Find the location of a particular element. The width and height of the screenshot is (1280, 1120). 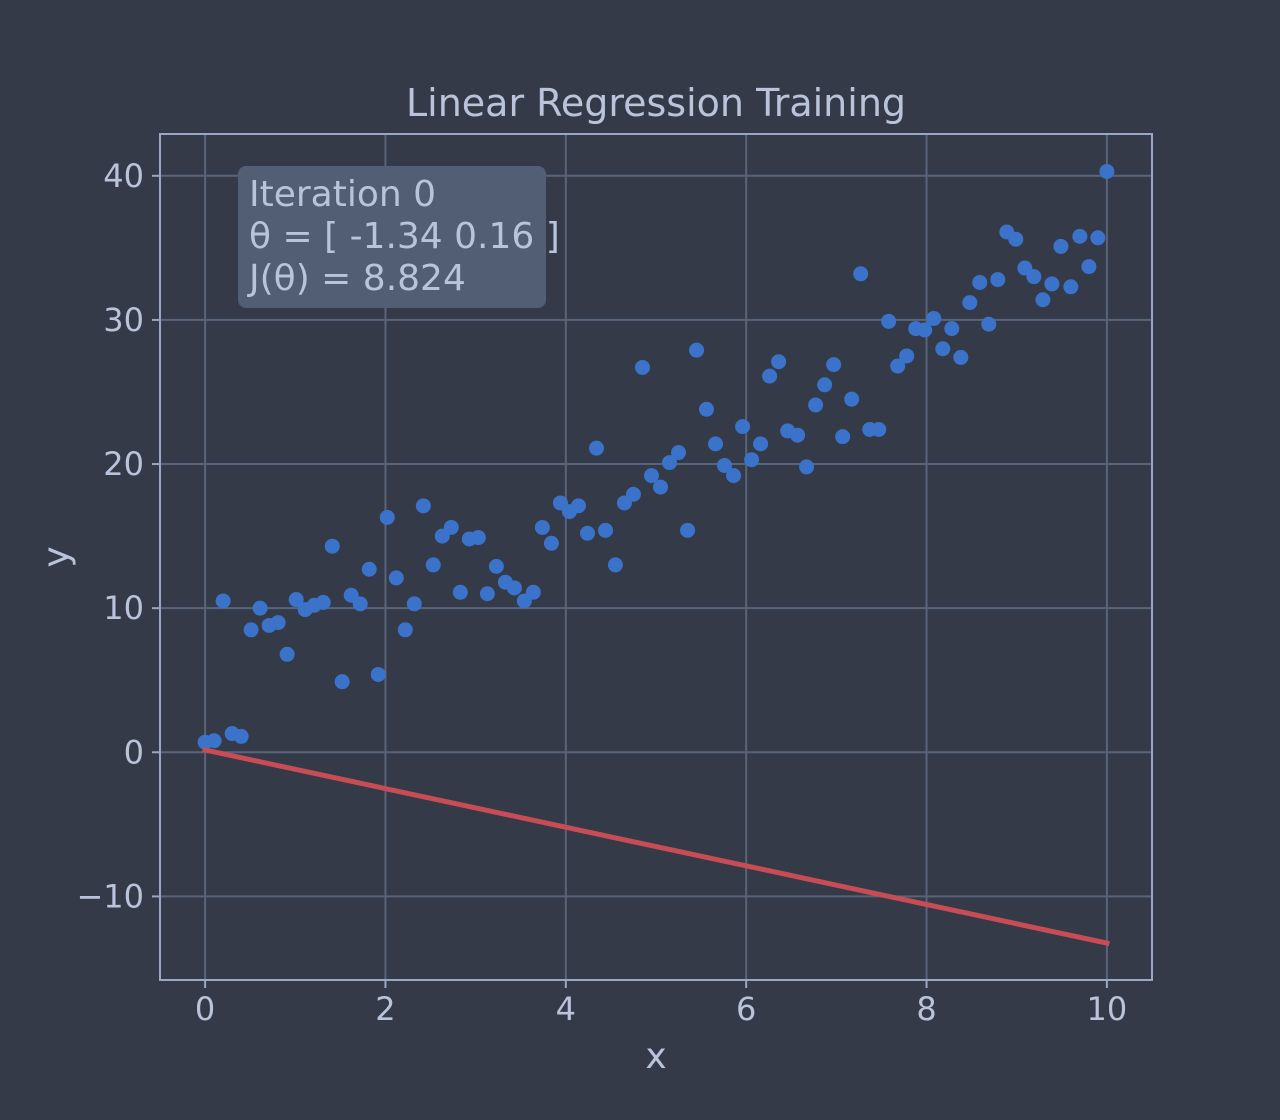

x-tick-label: 4 is located at coordinates (566, 1009).